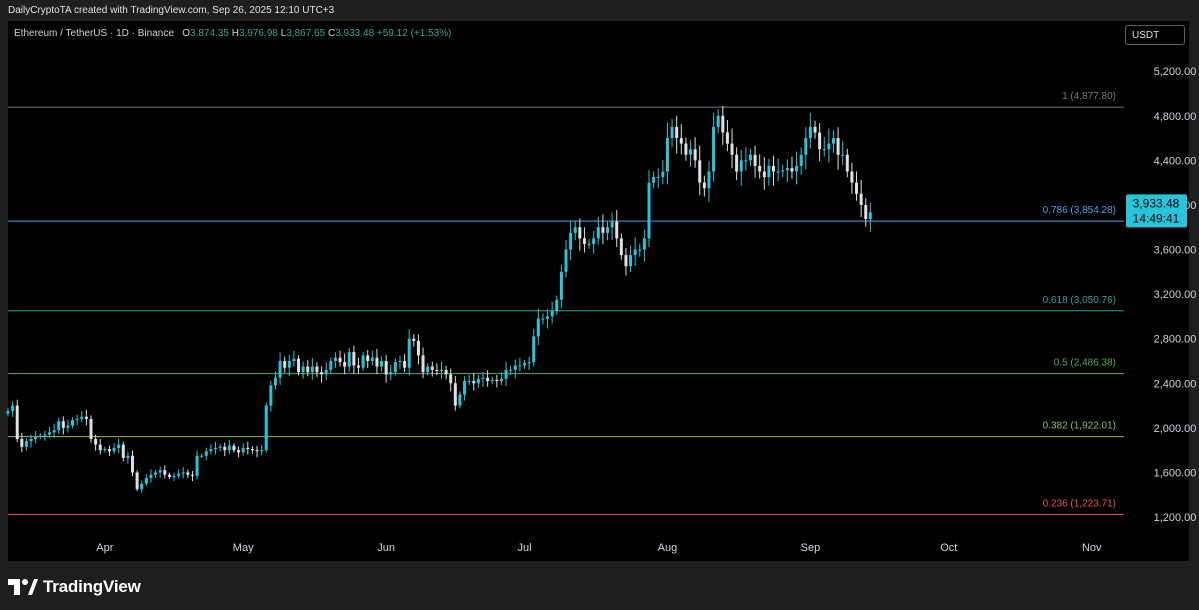  I want to click on price-tick-3: 2,400.00, so click(1175, 384).